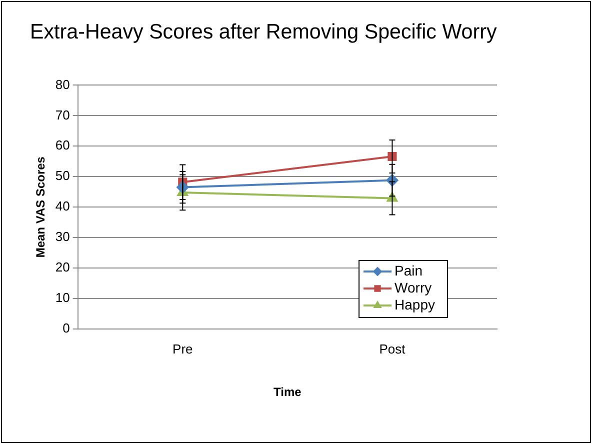 The image size is (592, 444). I want to click on y-tick-label: 60, so click(62, 145).